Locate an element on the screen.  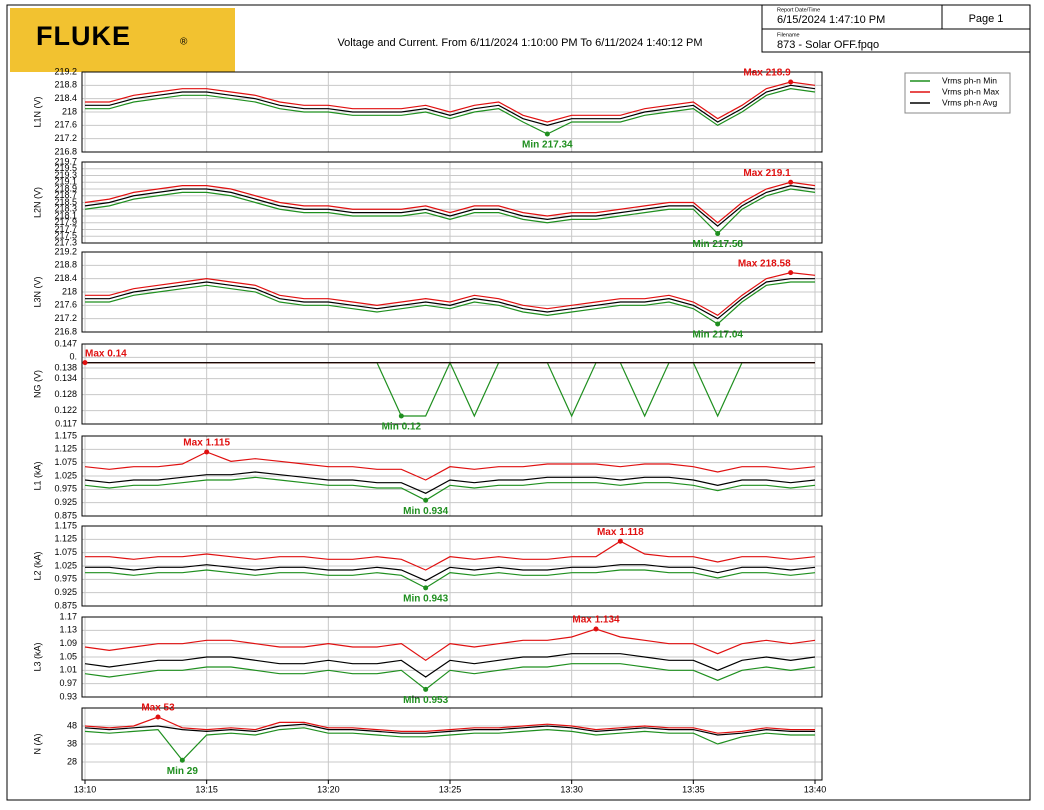
annotation: Max 1.115 is located at coordinates (206, 443).